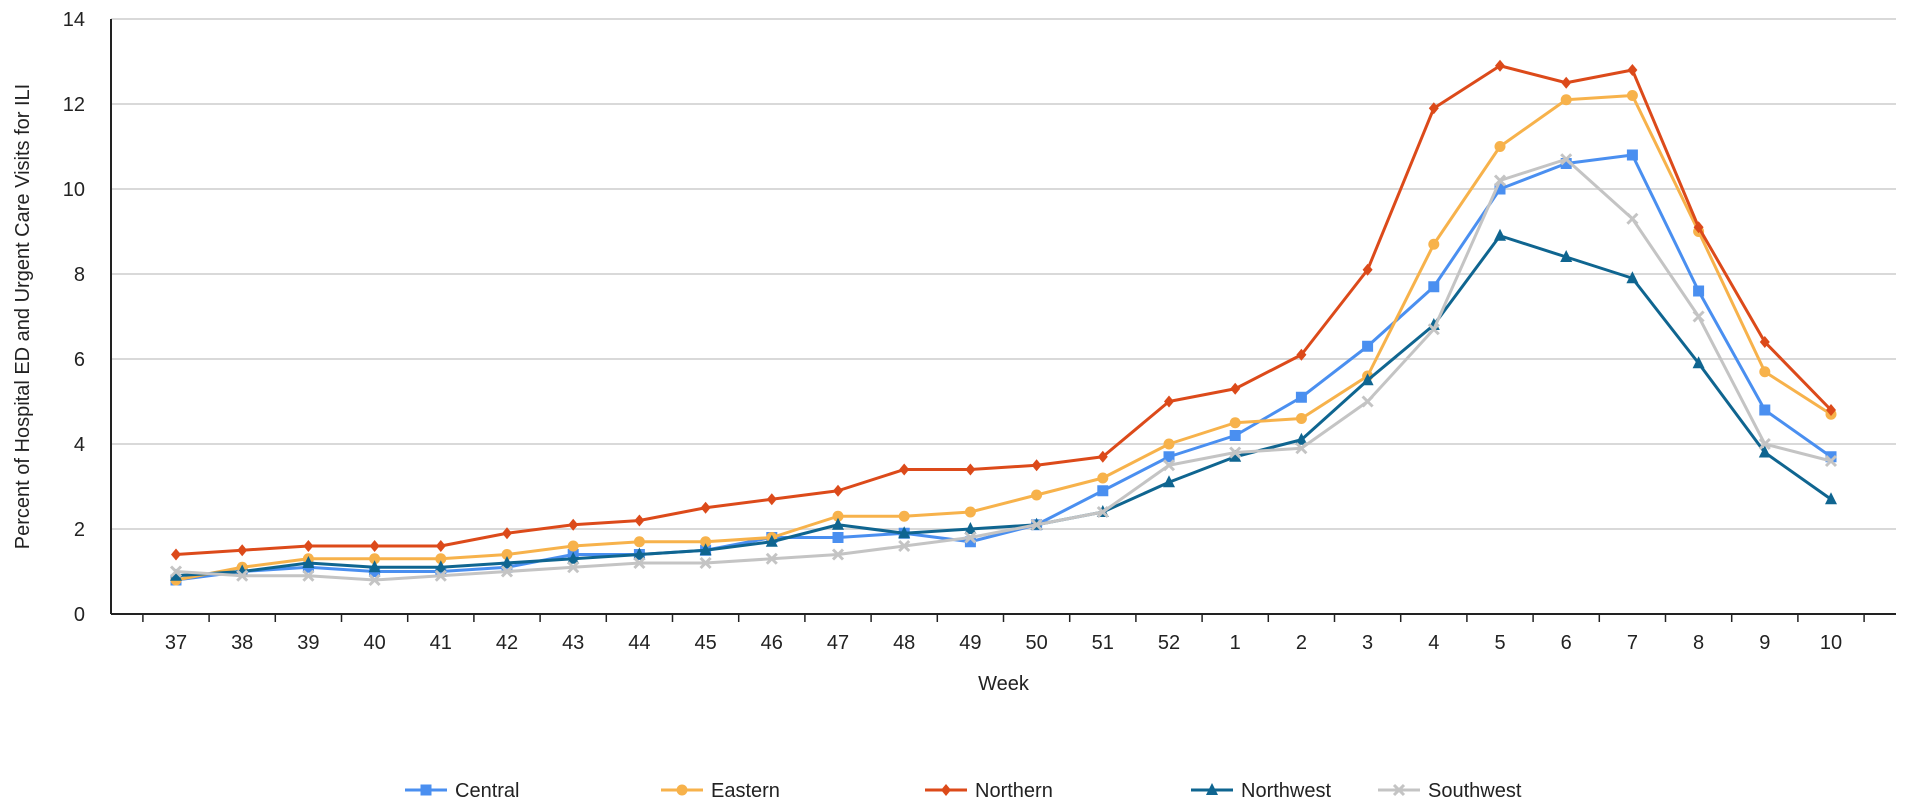 This screenshot has height=805, width=1906. What do you see at coordinates (573, 643) in the screenshot?
I see `x-tick-label: 43` at bounding box center [573, 643].